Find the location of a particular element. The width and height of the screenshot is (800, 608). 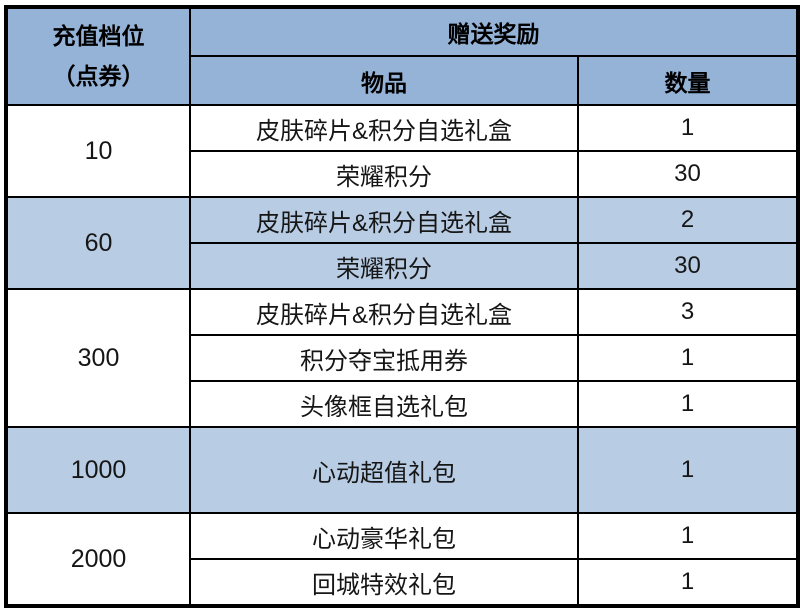

item-cell: 积分夺宝抵用券 is located at coordinates (384, 358).